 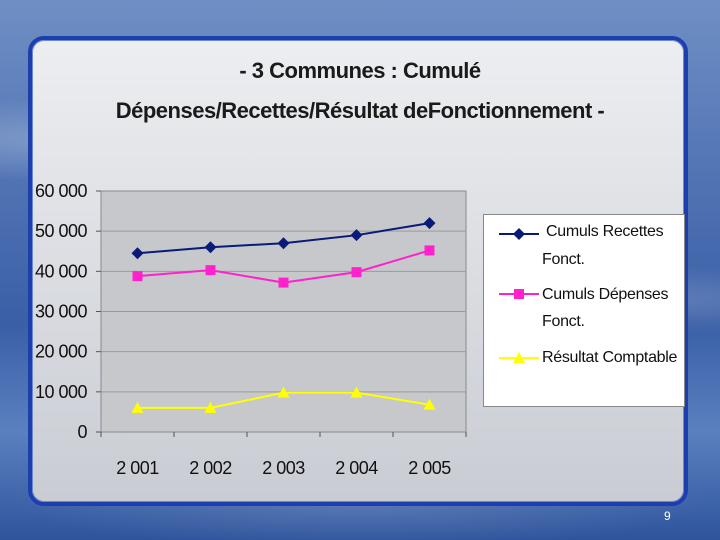 I want to click on x-tick-label: 2 001, so click(x=137, y=468).